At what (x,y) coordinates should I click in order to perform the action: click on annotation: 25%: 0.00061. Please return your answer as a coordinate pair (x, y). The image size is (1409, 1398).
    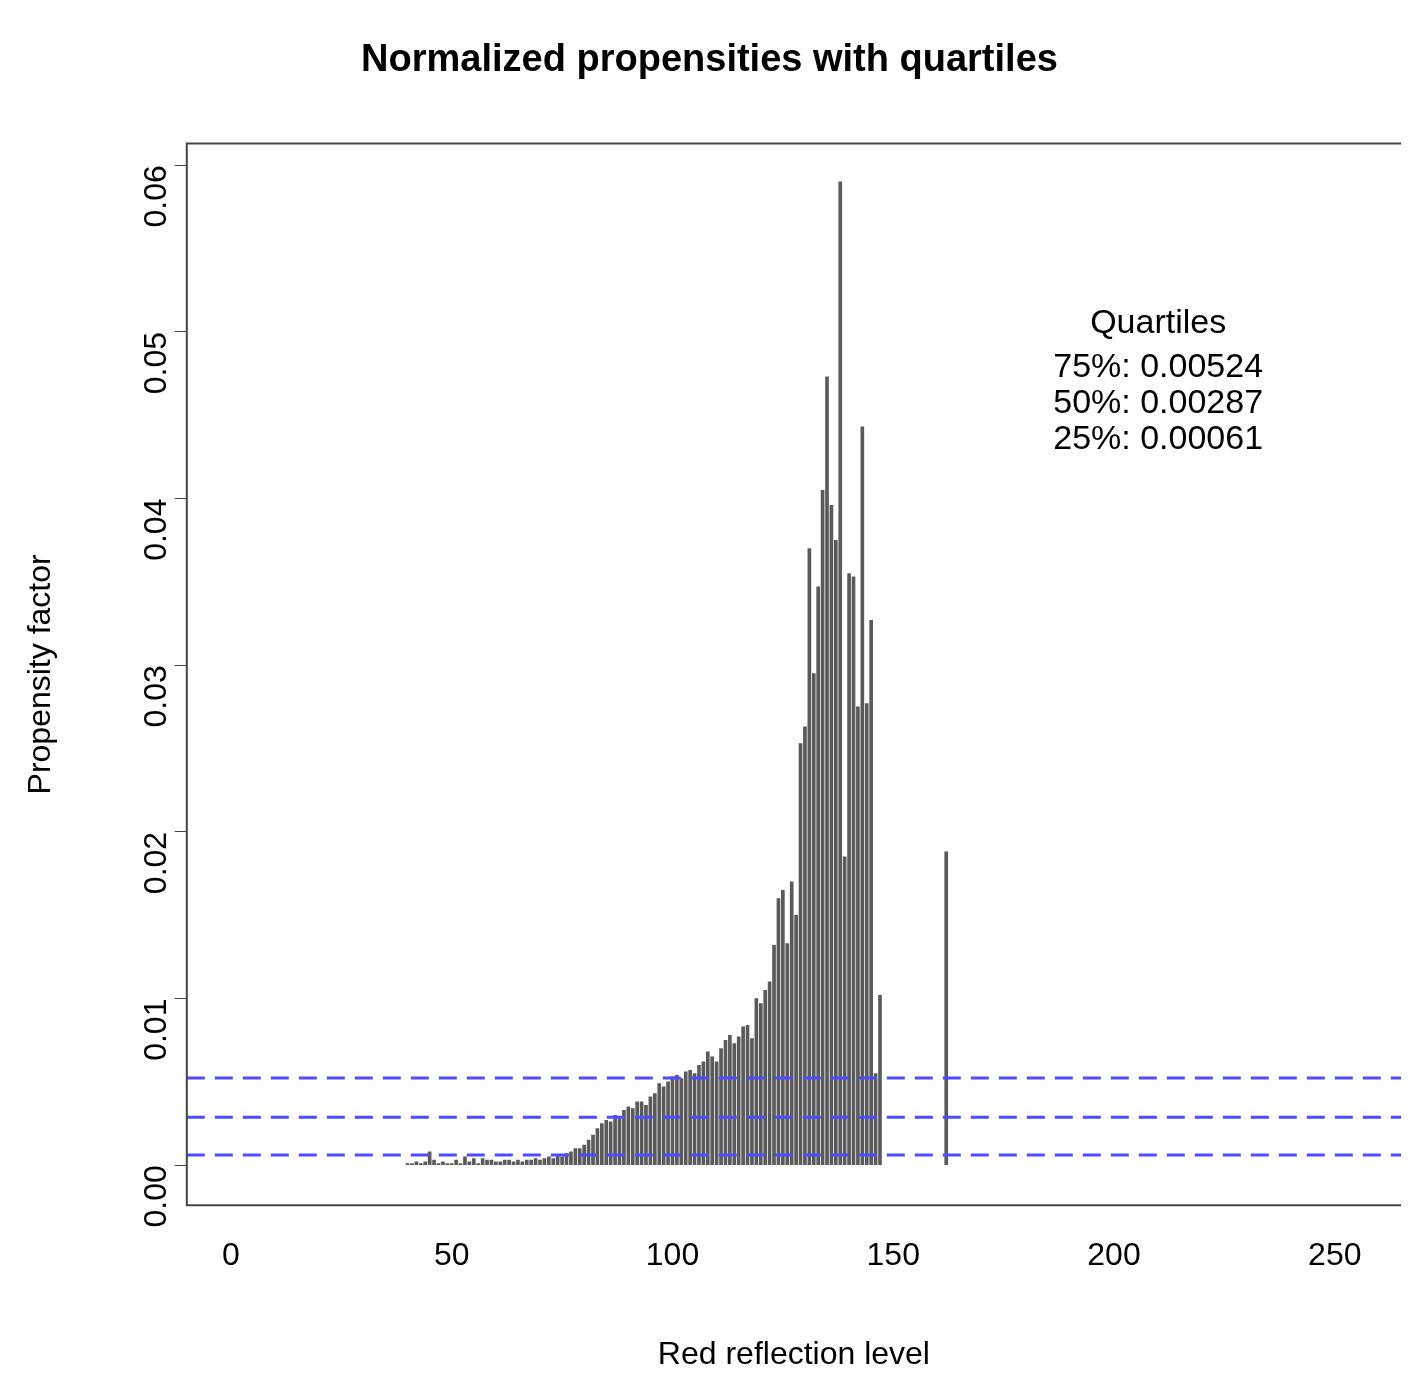
    Looking at the image, I should click on (1158, 436).